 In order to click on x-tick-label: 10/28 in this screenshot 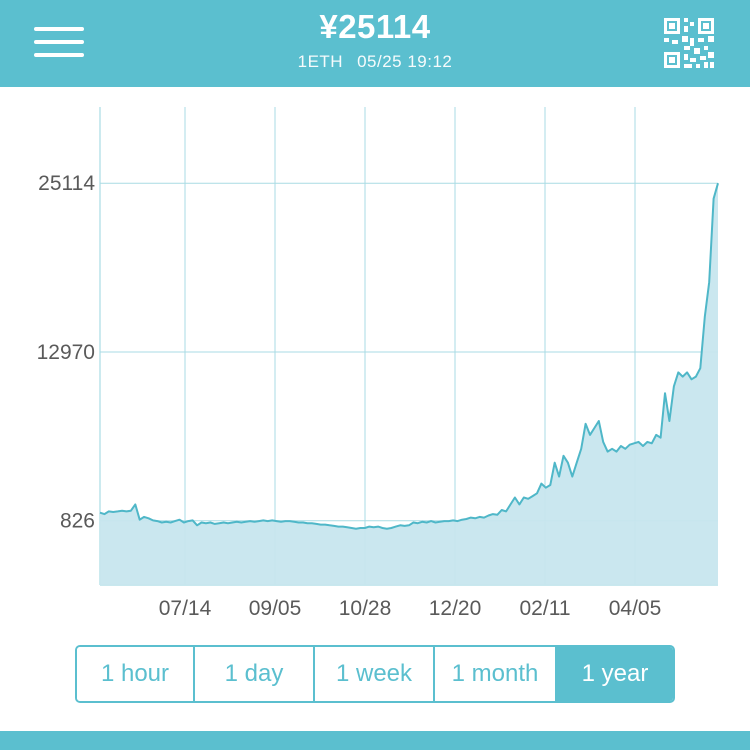, I will do `click(365, 608)`.